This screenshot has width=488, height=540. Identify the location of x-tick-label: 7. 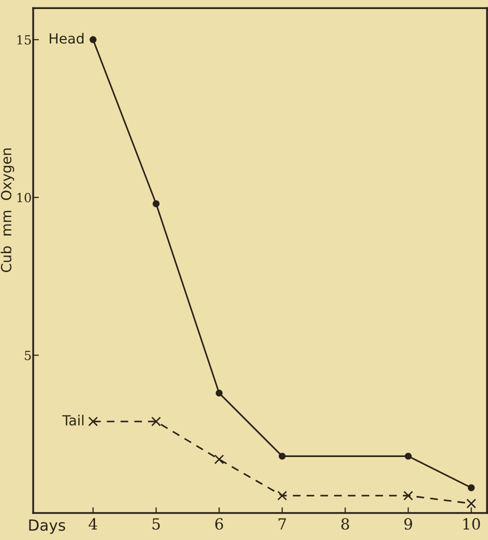
(282, 524).